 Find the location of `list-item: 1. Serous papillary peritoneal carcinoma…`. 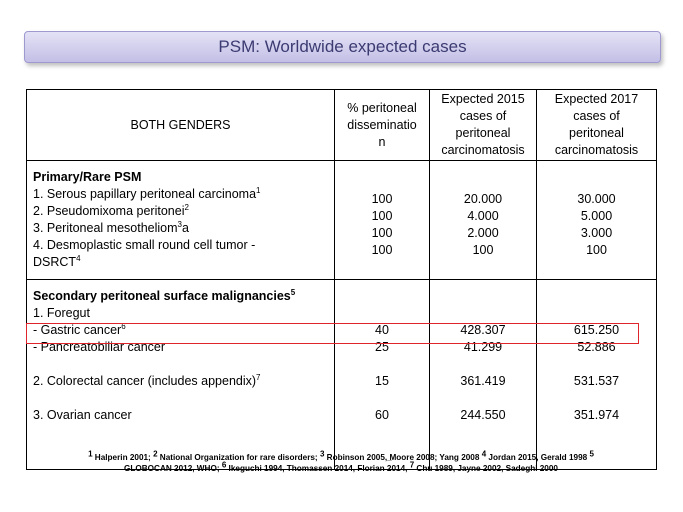

list-item: 1. Serous papillary peritoneal carcinoma… is located at coordinates (147, 193).